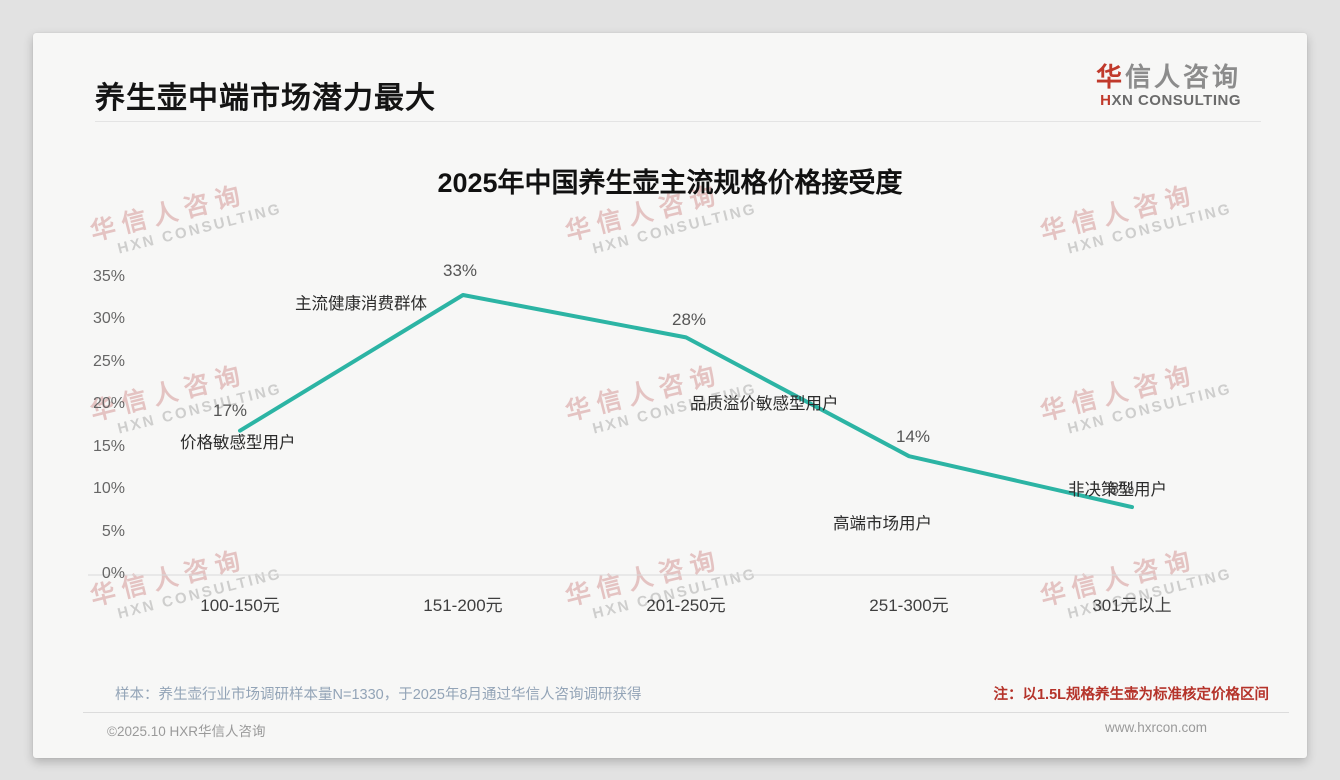 This screenshot has width=1340, height=780. Describe the element at coordinates (1110, 77) in the screenshot. I see `brand-logo-cn-accent: 华` at that location.